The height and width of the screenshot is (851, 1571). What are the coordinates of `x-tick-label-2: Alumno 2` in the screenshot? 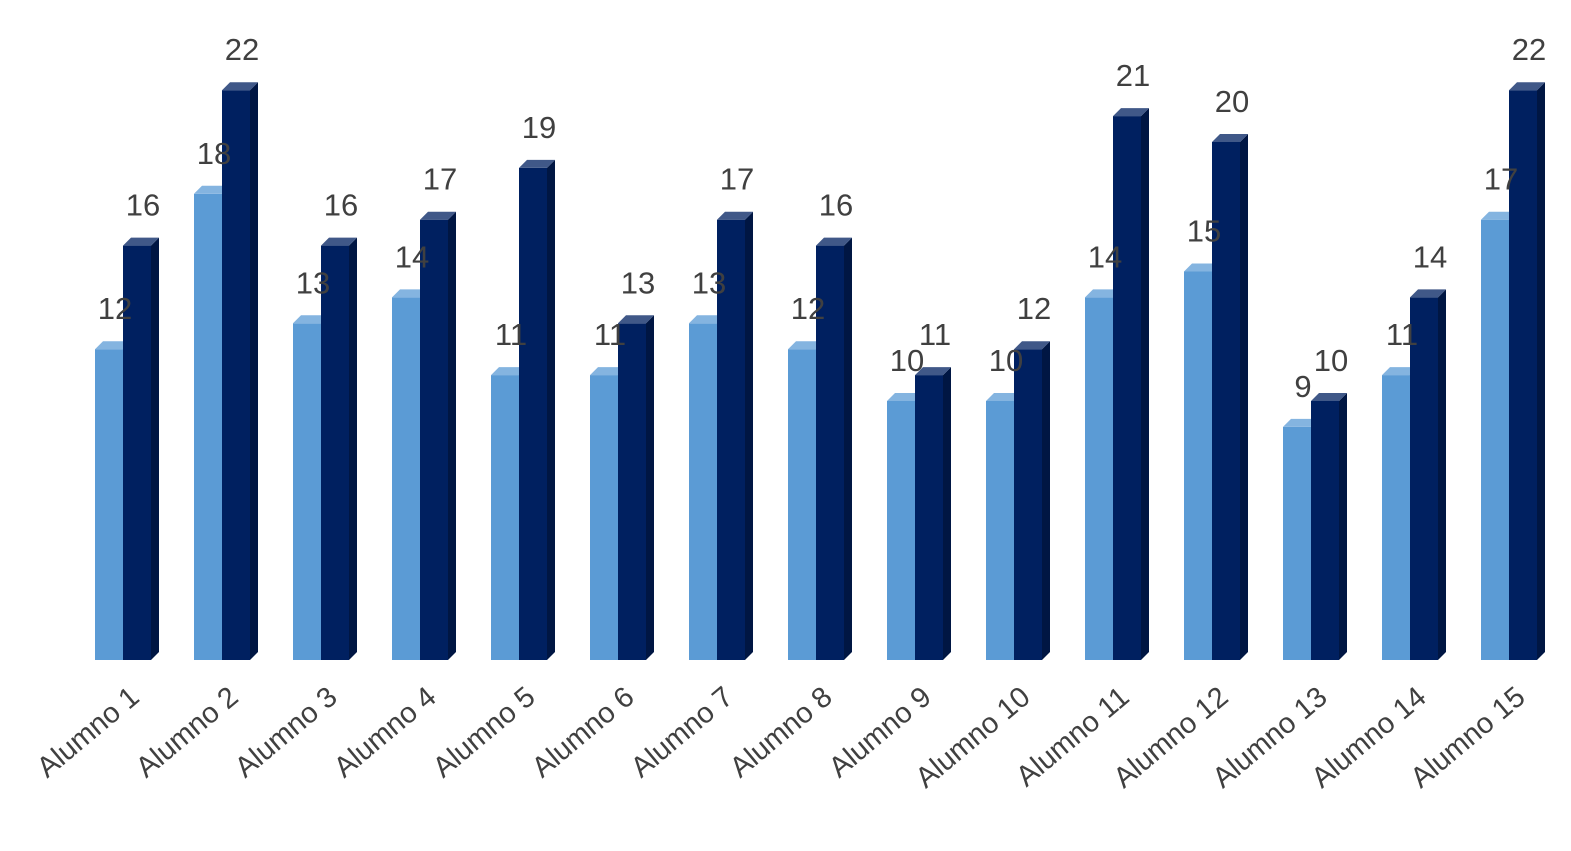 It's located at (187, 732).